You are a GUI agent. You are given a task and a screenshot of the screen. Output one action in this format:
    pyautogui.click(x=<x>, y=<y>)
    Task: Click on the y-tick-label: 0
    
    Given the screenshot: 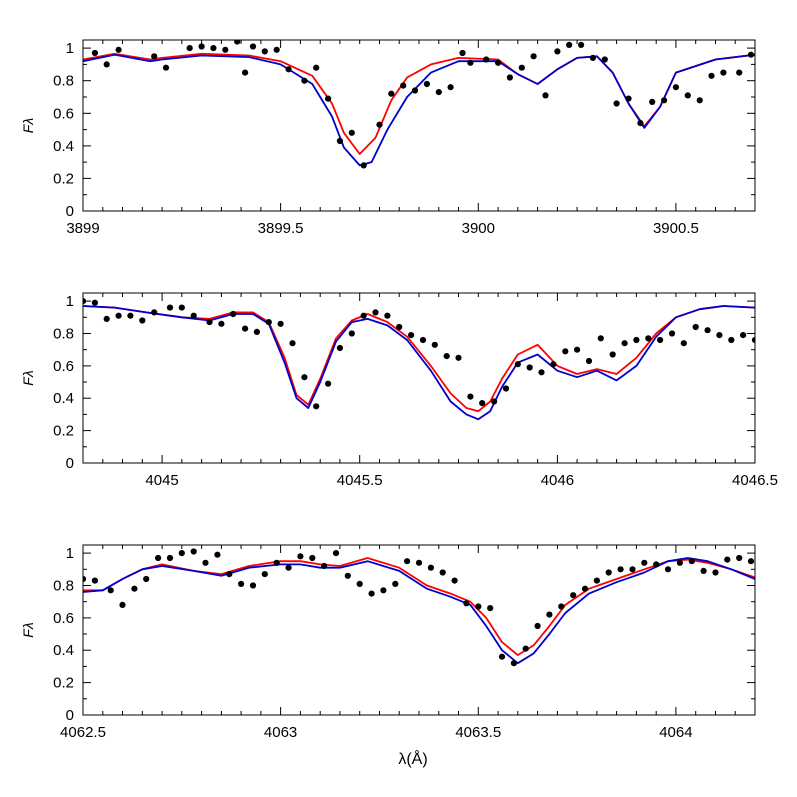 What is the action you would take?
    pyautogui.click(x=70, y=463)
    